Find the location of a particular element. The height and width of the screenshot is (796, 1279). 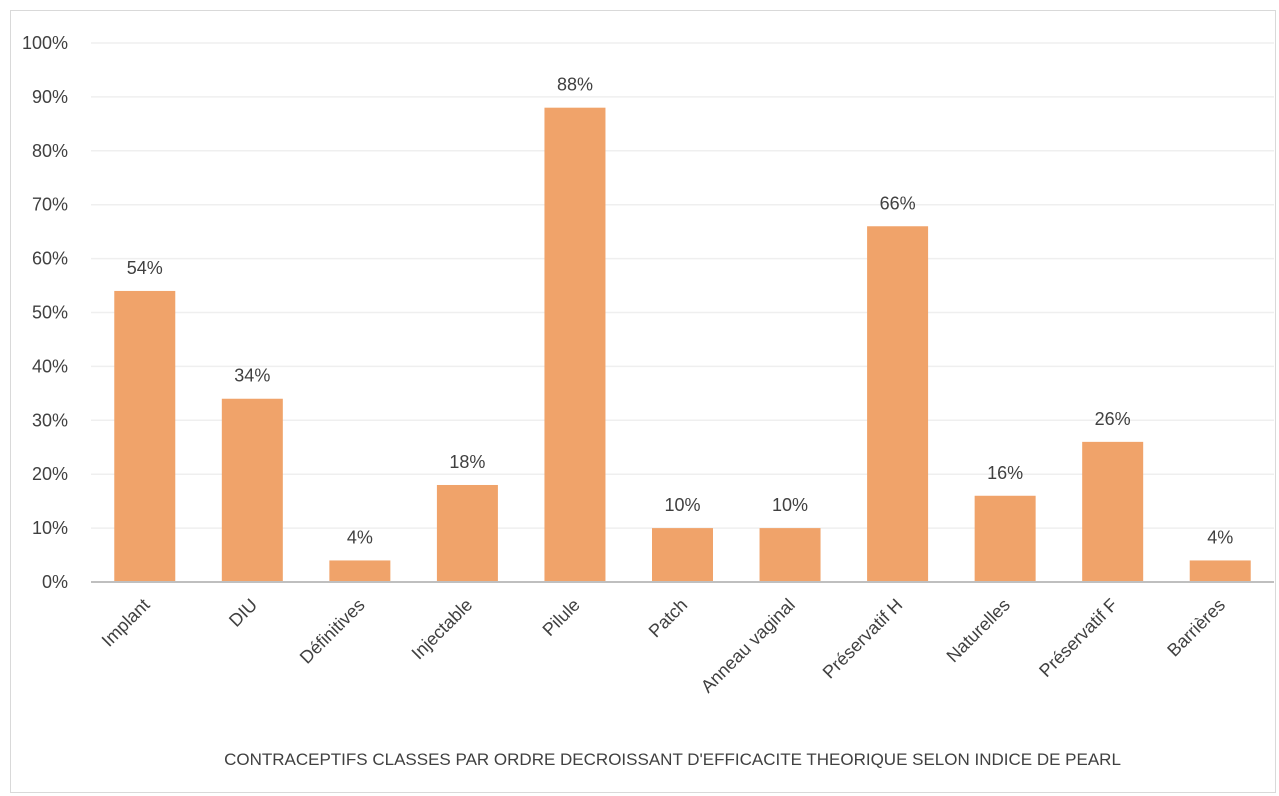

y-tick-label: 100% is located at coordinates (45, 43).